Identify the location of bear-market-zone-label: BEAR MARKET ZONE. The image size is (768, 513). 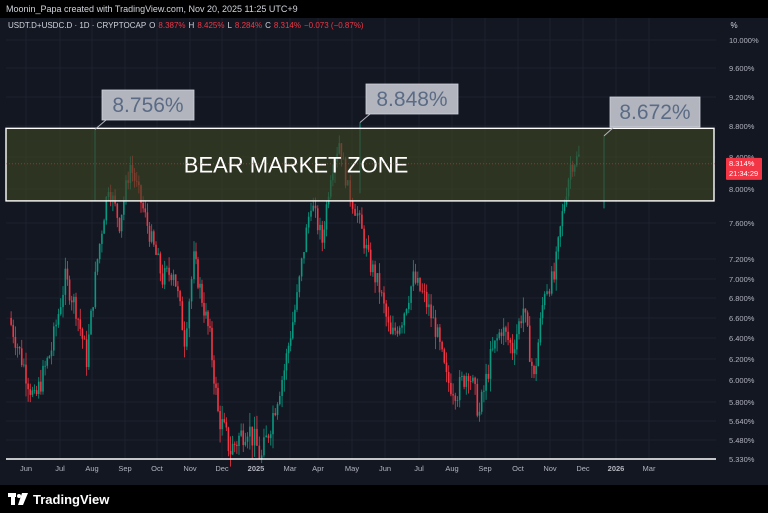
(296, 165).